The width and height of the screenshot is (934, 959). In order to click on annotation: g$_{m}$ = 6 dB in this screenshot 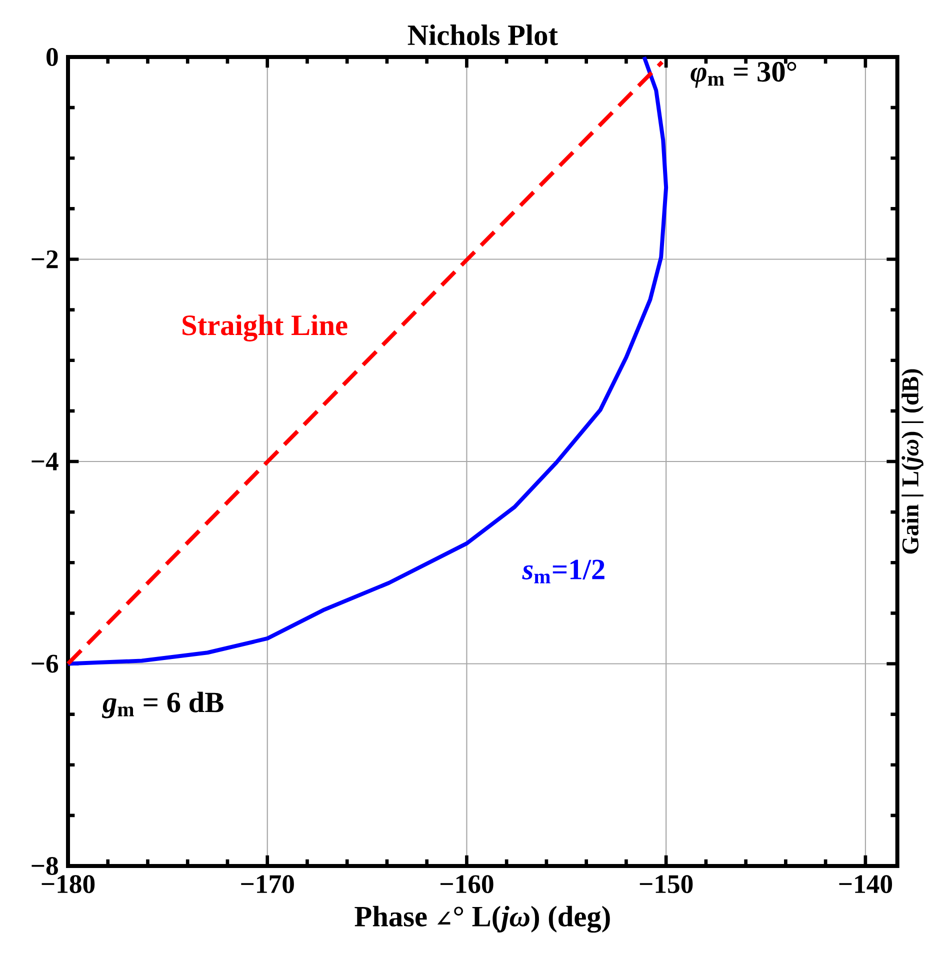, I will do `click(163, 705)`.